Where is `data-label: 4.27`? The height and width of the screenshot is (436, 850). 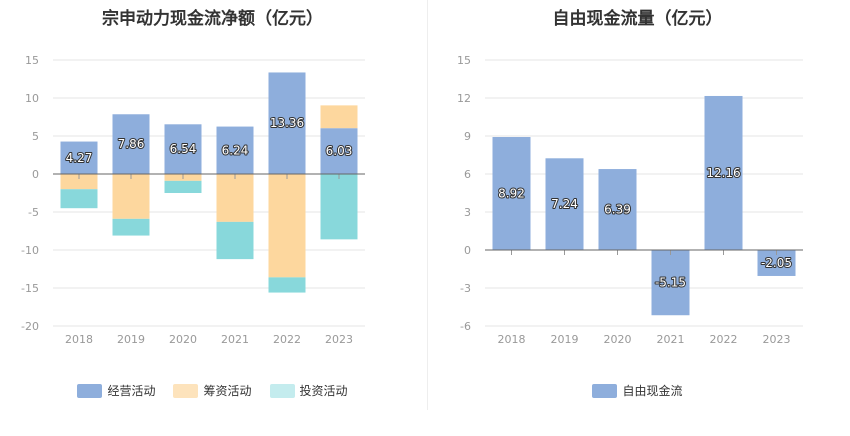 data-label: 4.27 is located at coordinates (79, 158).